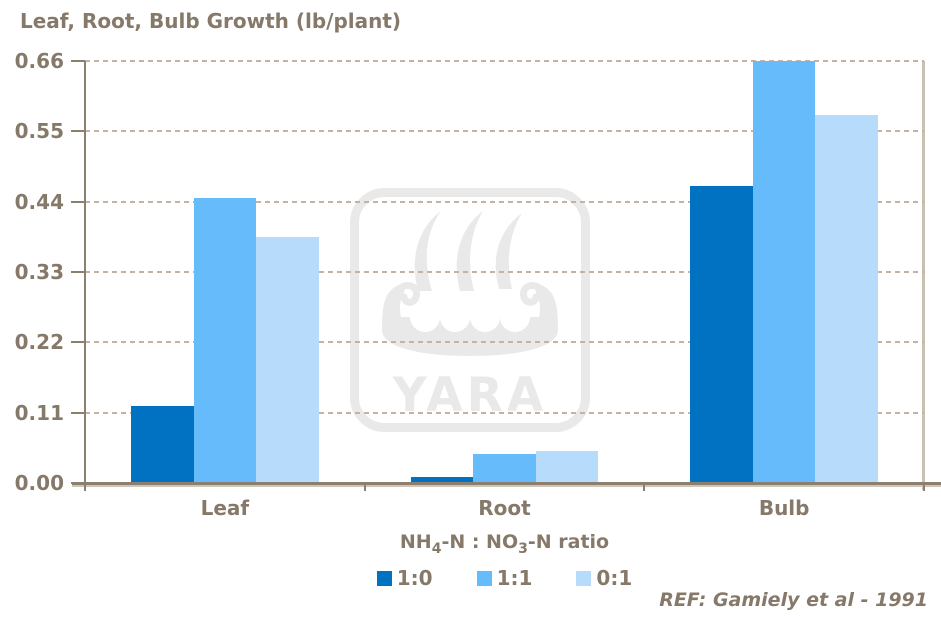 The width and height of the screenshot is (941, 627). I want to click on y-tick-label: 0.66, so click(39, 61).